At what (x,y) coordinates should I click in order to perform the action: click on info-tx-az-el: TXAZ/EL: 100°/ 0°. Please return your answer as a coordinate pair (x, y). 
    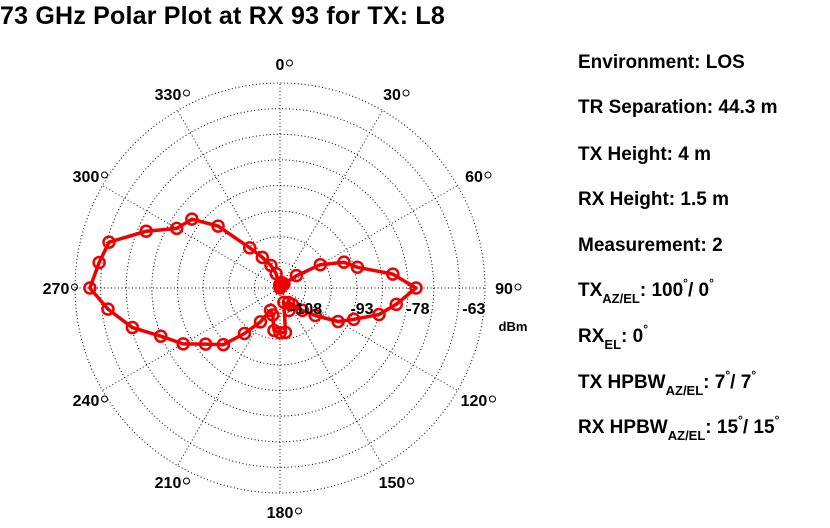
    Looking at the image, I should click on (646, 291).